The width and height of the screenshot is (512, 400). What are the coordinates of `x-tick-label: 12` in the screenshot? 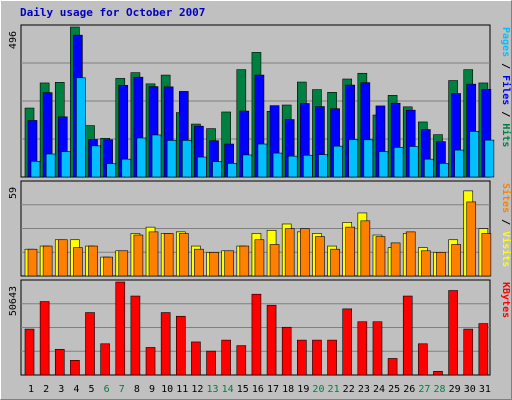 It's located at (197, 389).